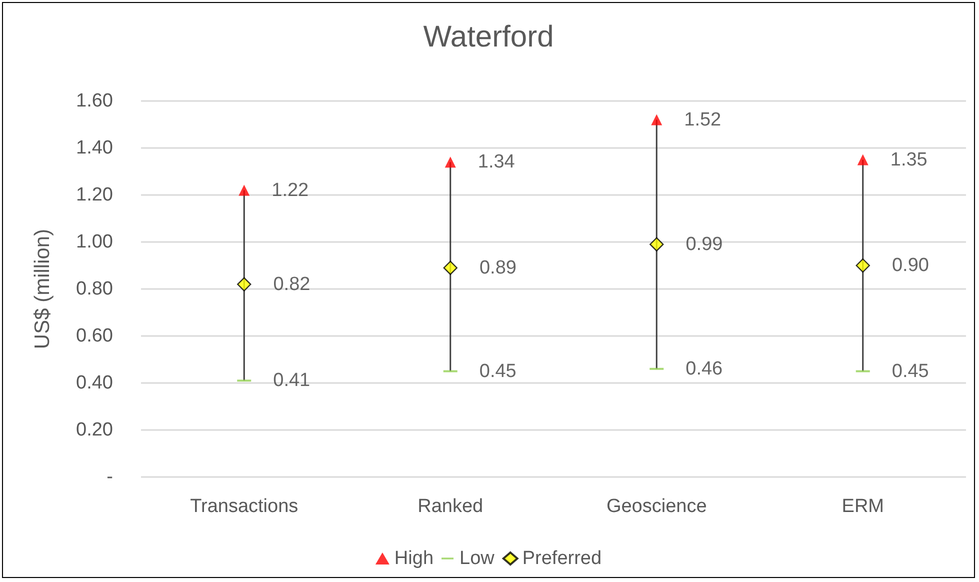 The height and width of the screenshot is (582, 979). I want to click on data-label: 0.46, so click(704, 369).